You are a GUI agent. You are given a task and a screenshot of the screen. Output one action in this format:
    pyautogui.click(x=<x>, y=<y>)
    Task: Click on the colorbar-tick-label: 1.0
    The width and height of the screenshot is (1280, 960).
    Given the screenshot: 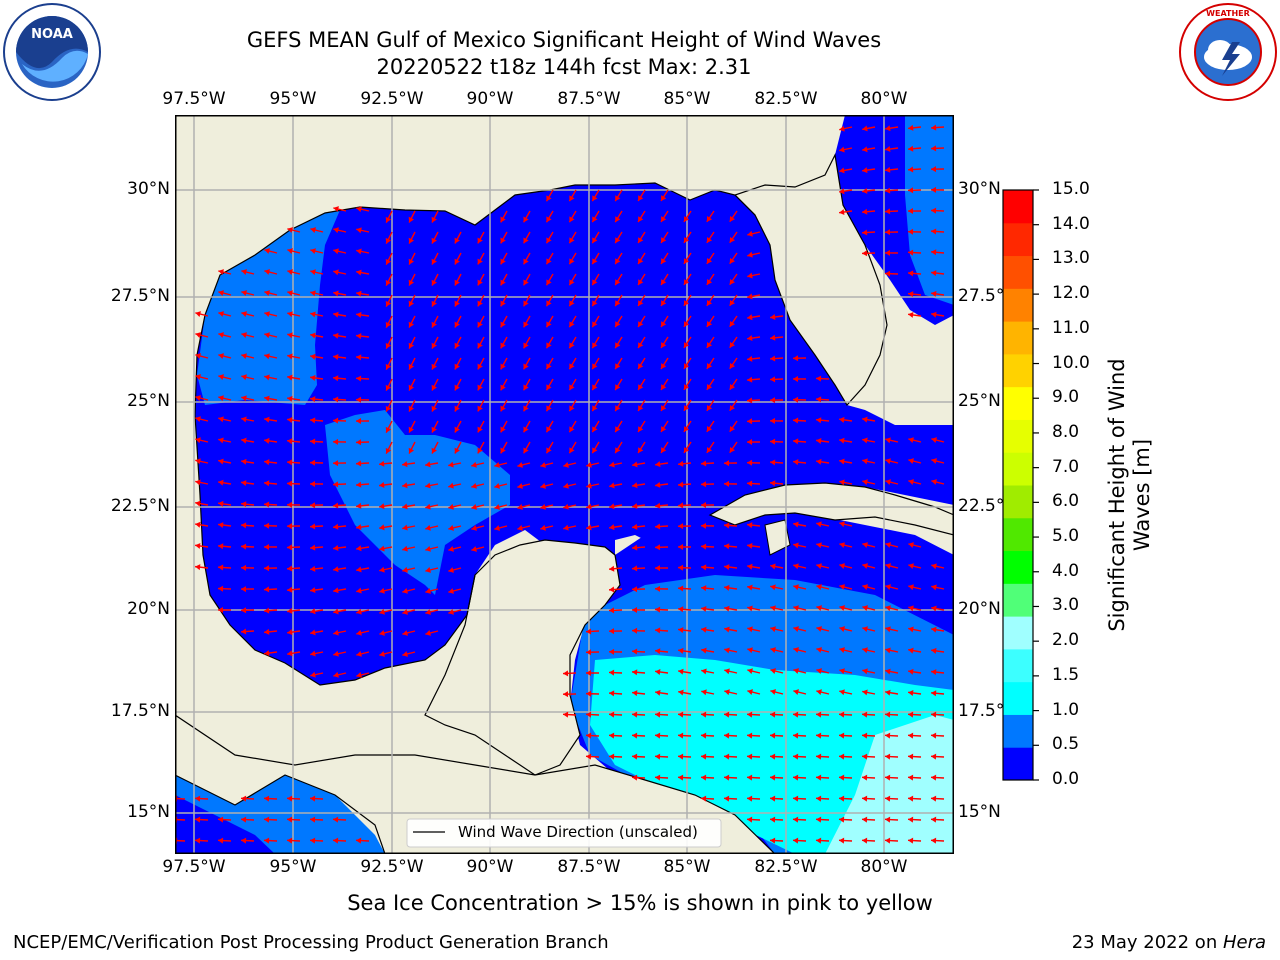 What is the action you would take?
    pyautogui.click(x=1066, y=709)
    